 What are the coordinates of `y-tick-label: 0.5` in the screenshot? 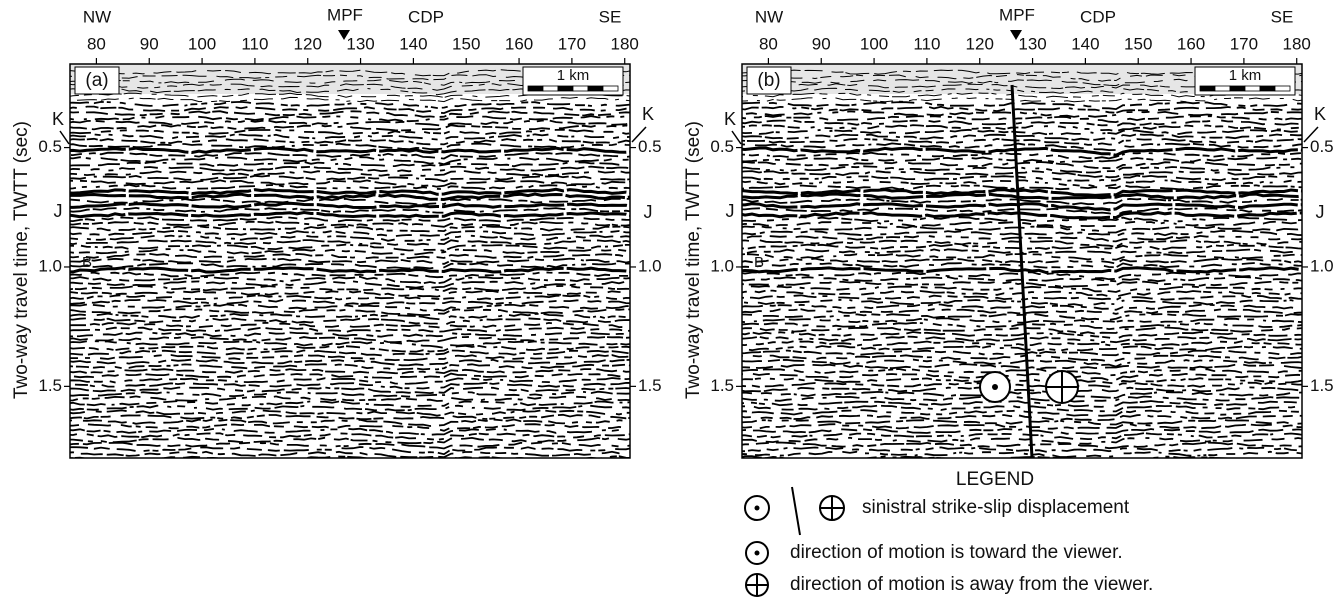 It's located at (50, 146).